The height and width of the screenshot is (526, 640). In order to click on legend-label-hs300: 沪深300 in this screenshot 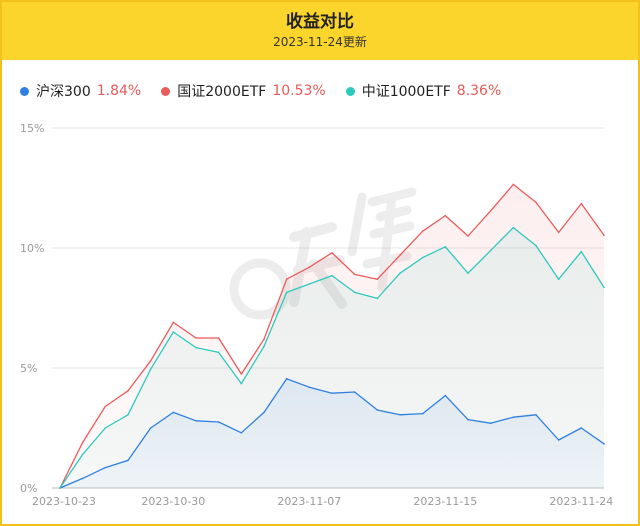, I will do `click(63, 92)`.